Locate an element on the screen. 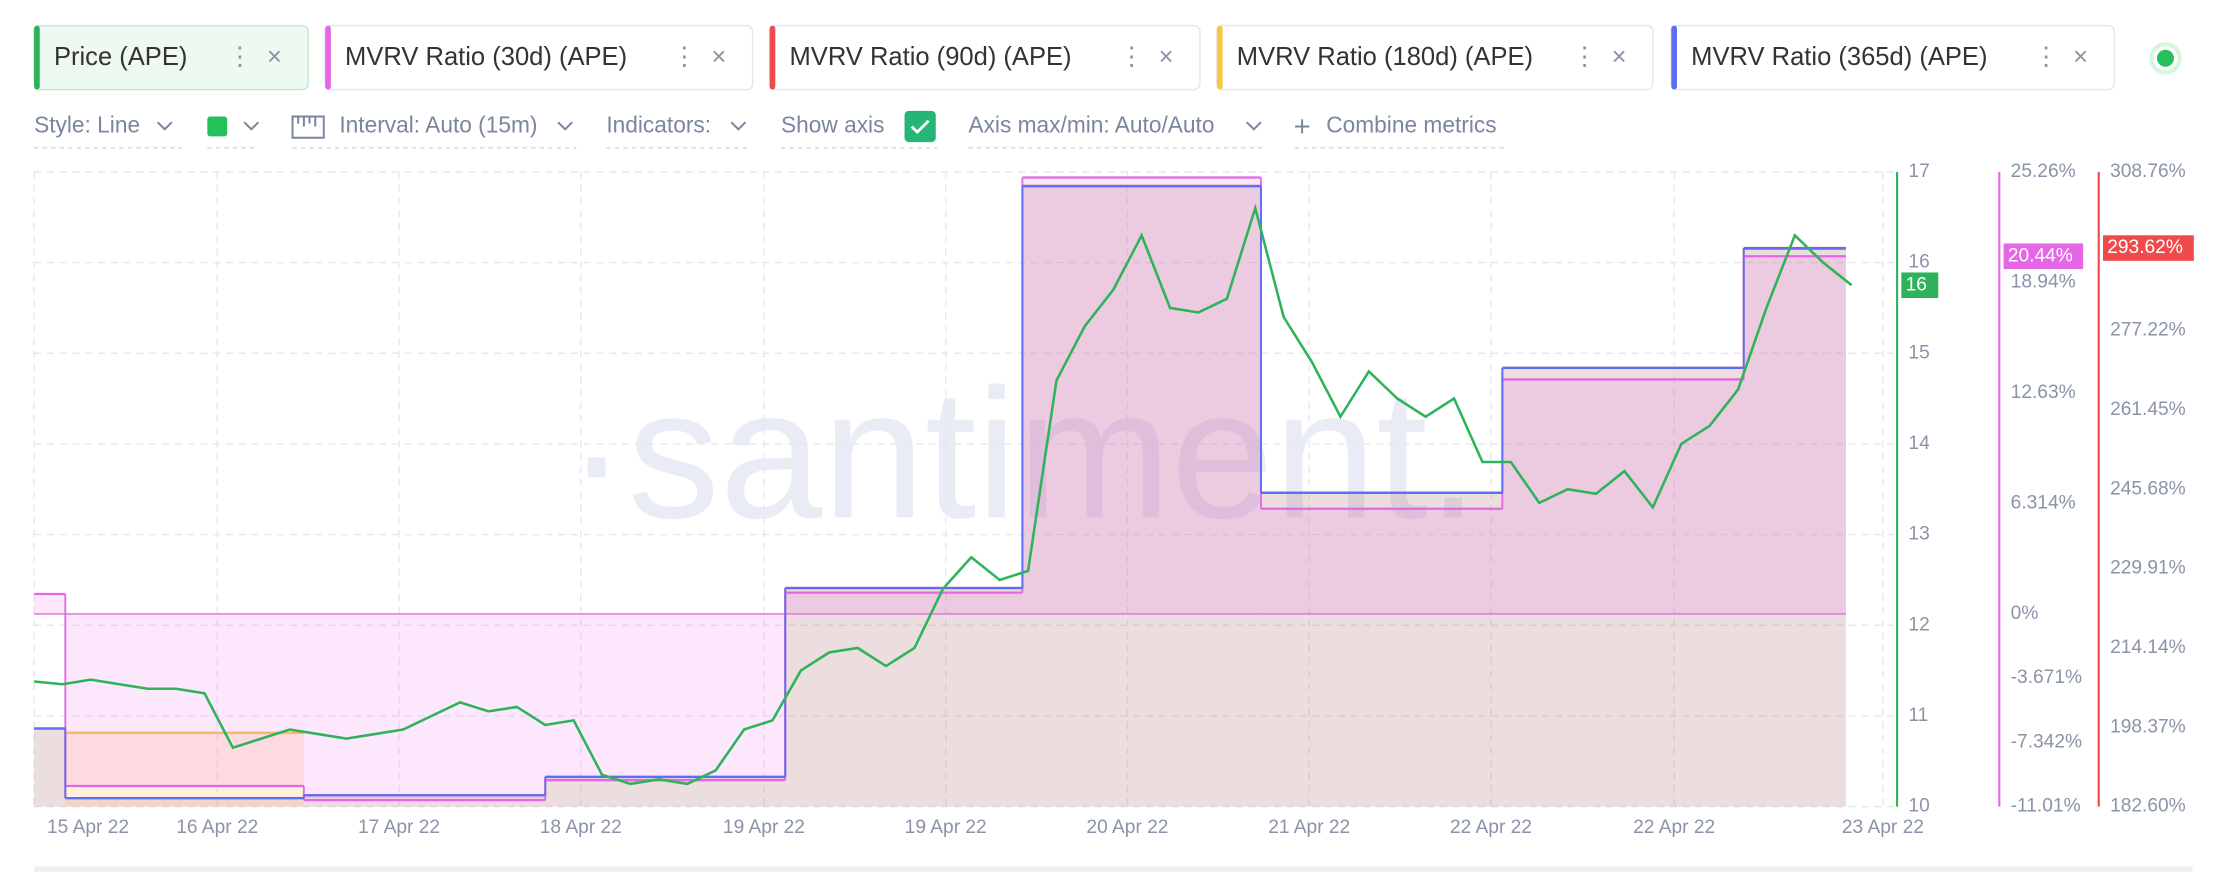  metric-tab is located at coordinates (171, 57).